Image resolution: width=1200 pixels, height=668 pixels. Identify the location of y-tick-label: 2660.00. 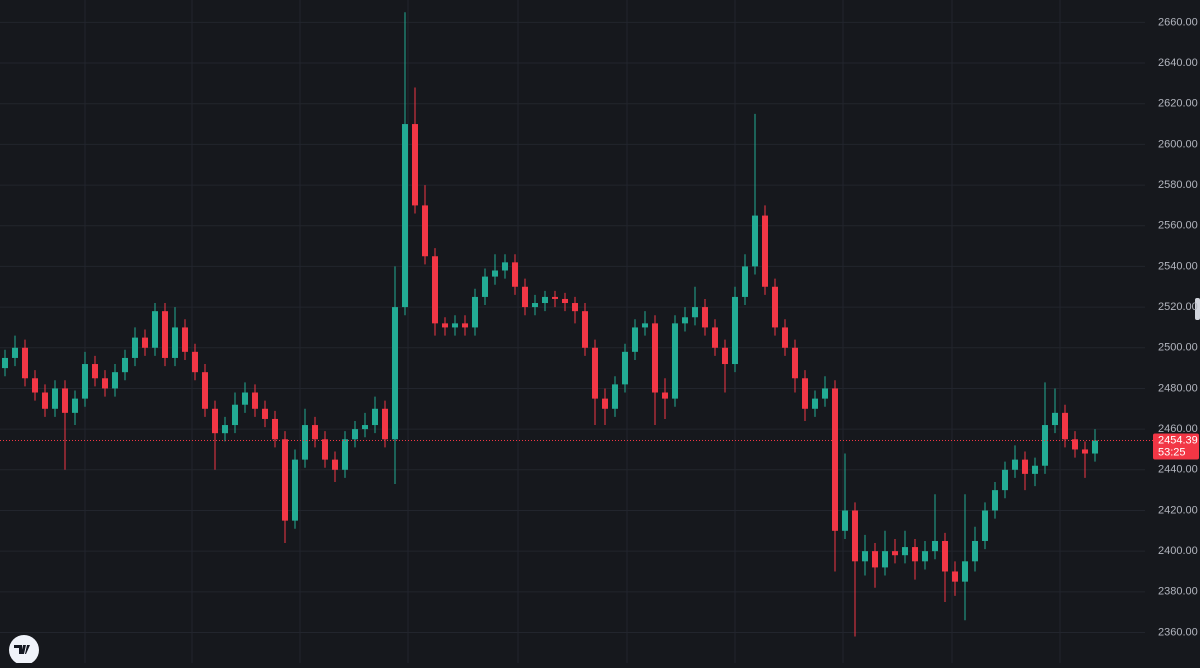
(1178, 22).